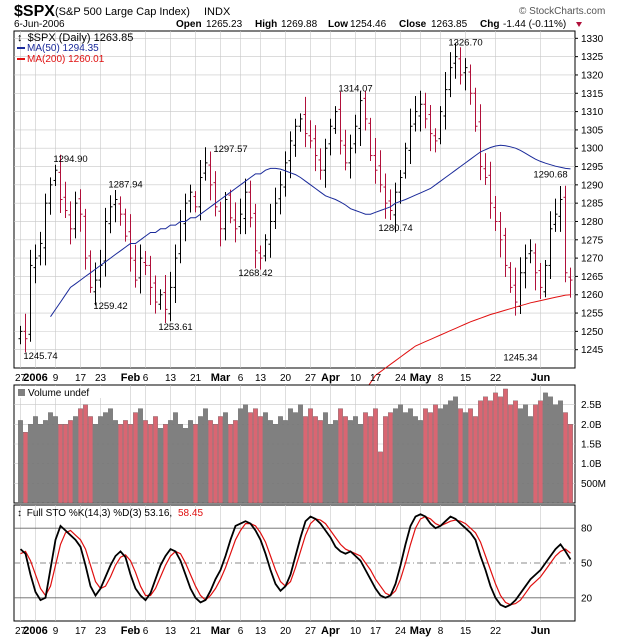 Image resolution: width=620 pixels, height=639 pixels. What do you see at coordinates (592, 295) in the screenshot?
I see `price-ytick-label: 1260` at bounding box center [592, 295].